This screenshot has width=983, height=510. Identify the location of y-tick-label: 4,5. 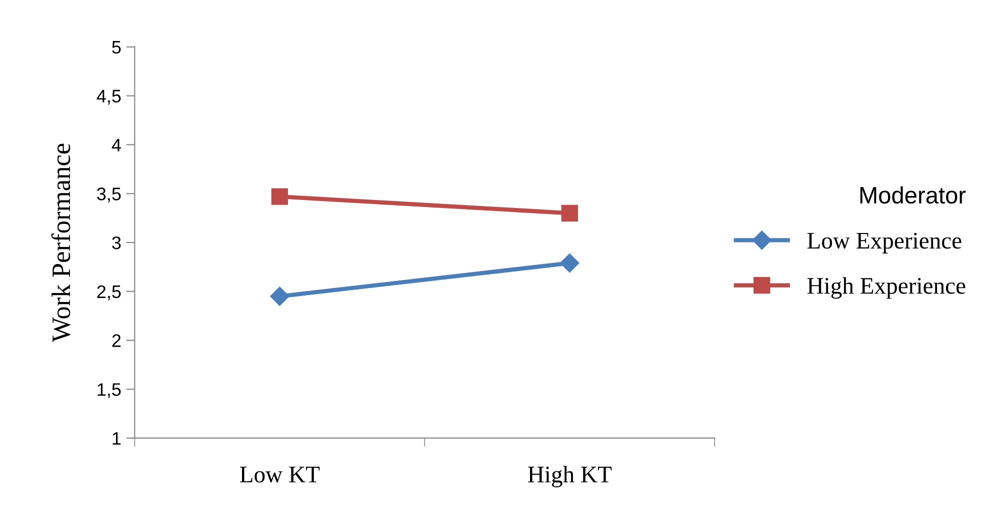
(108, 97).